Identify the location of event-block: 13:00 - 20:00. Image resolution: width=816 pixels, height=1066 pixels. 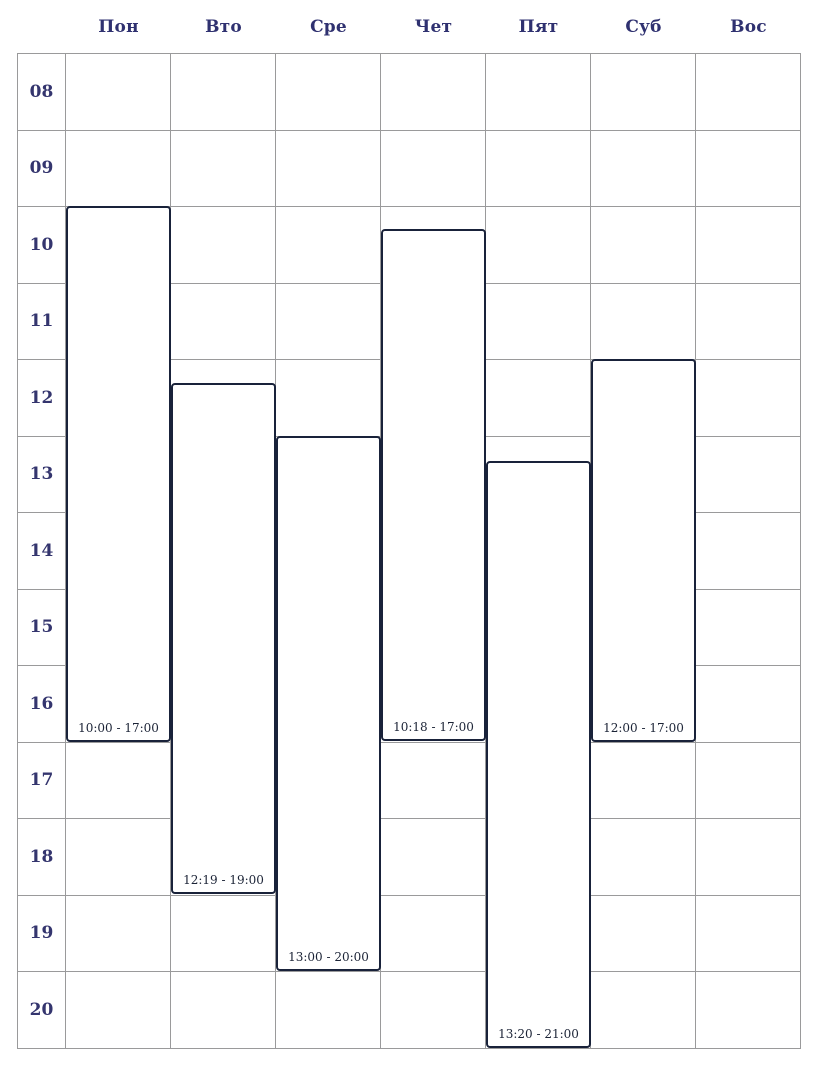
(328, 703).